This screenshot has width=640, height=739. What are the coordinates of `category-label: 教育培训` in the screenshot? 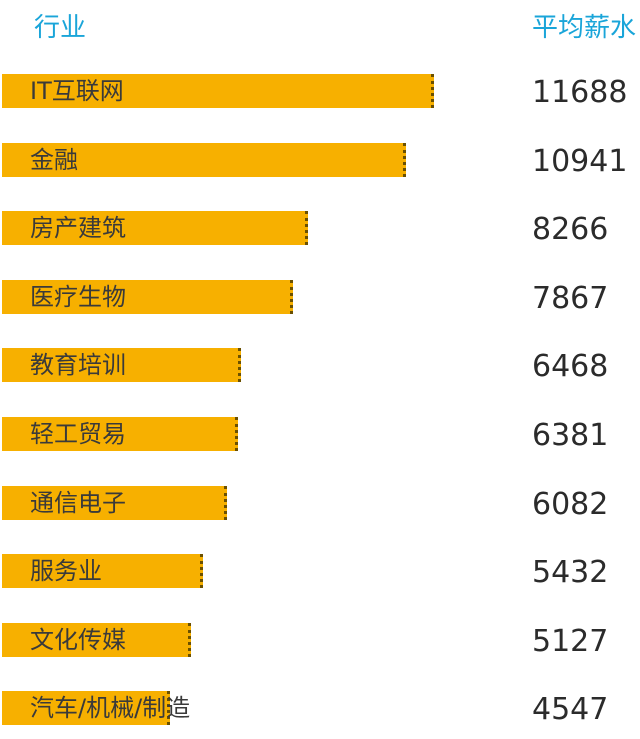 It's located at (78, 365).